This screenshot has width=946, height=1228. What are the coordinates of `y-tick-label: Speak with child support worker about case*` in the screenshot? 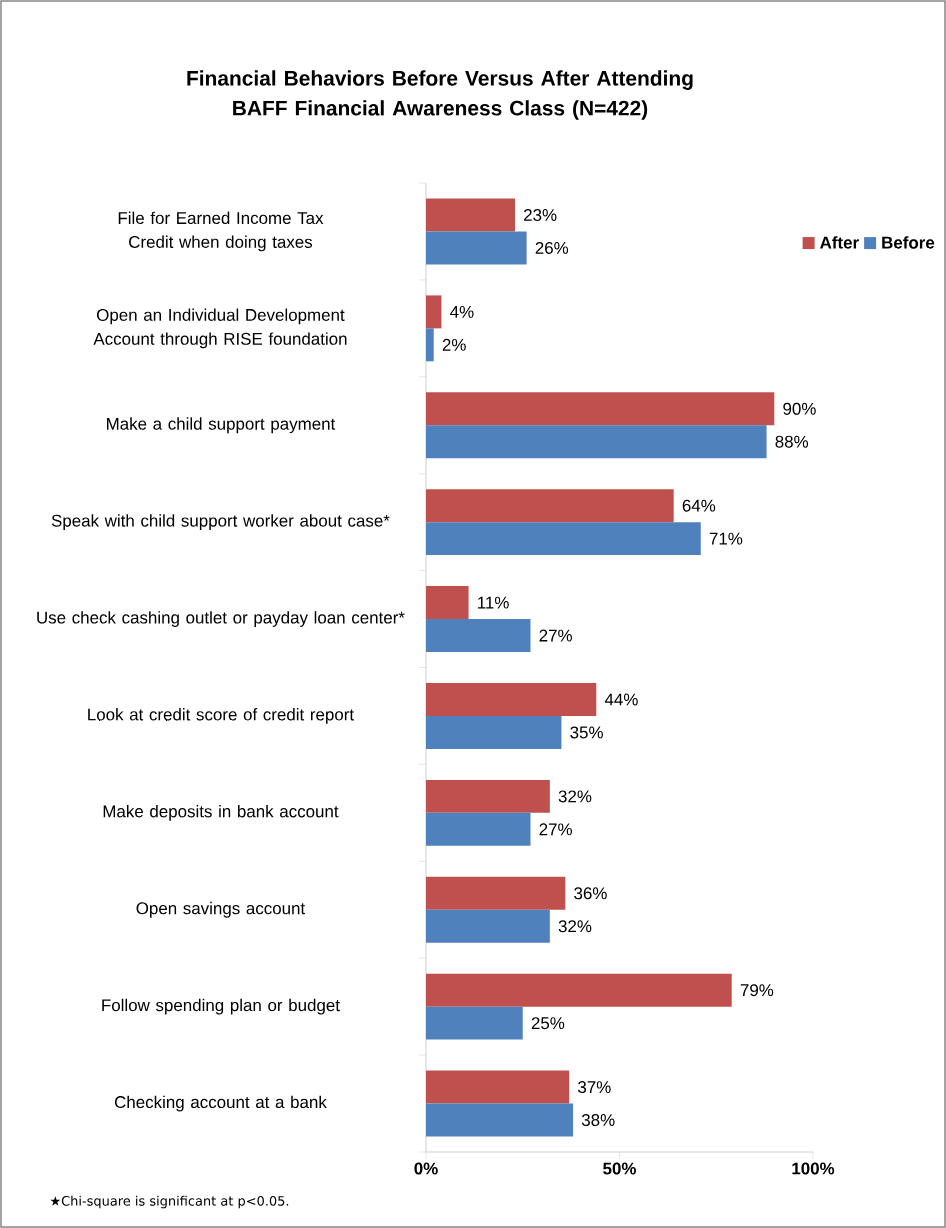 It's located at (220, 522).